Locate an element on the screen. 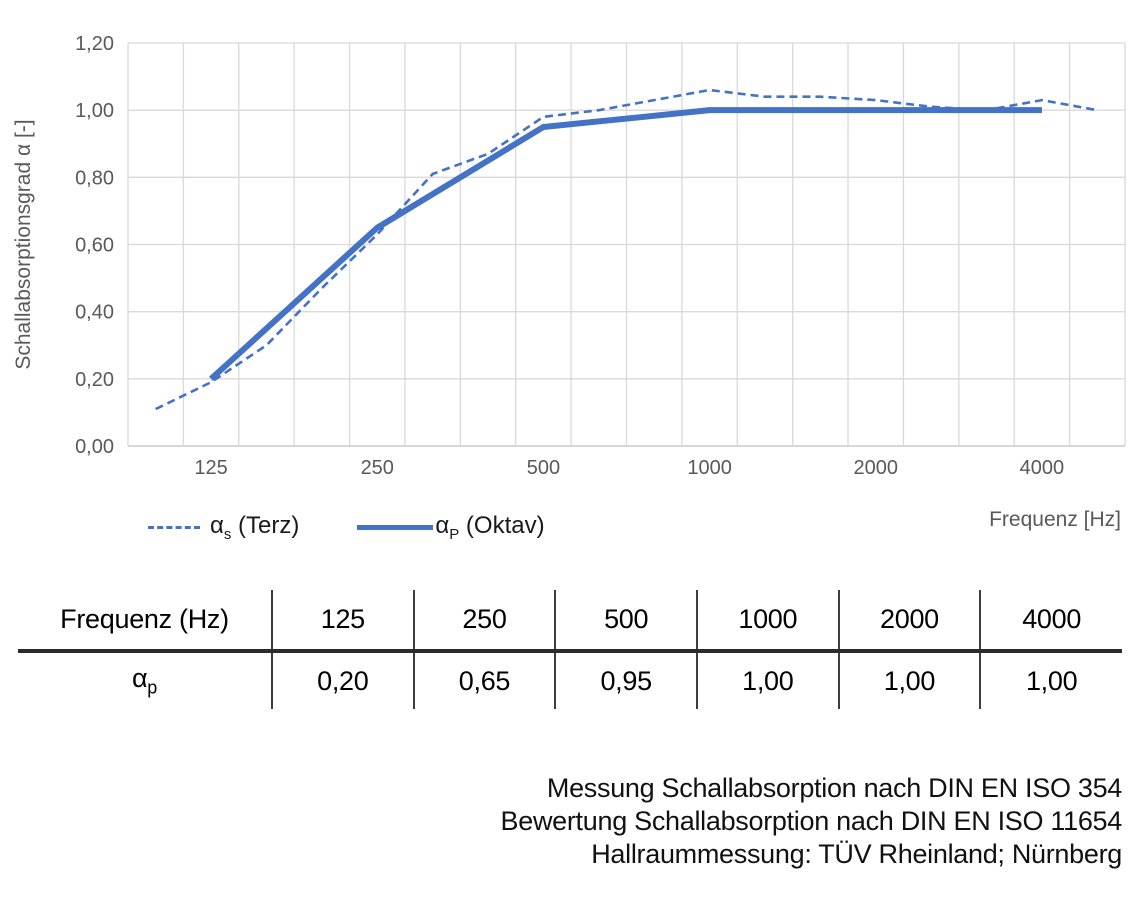  svg-text: 1,20 is located at coordinates (94, 44).